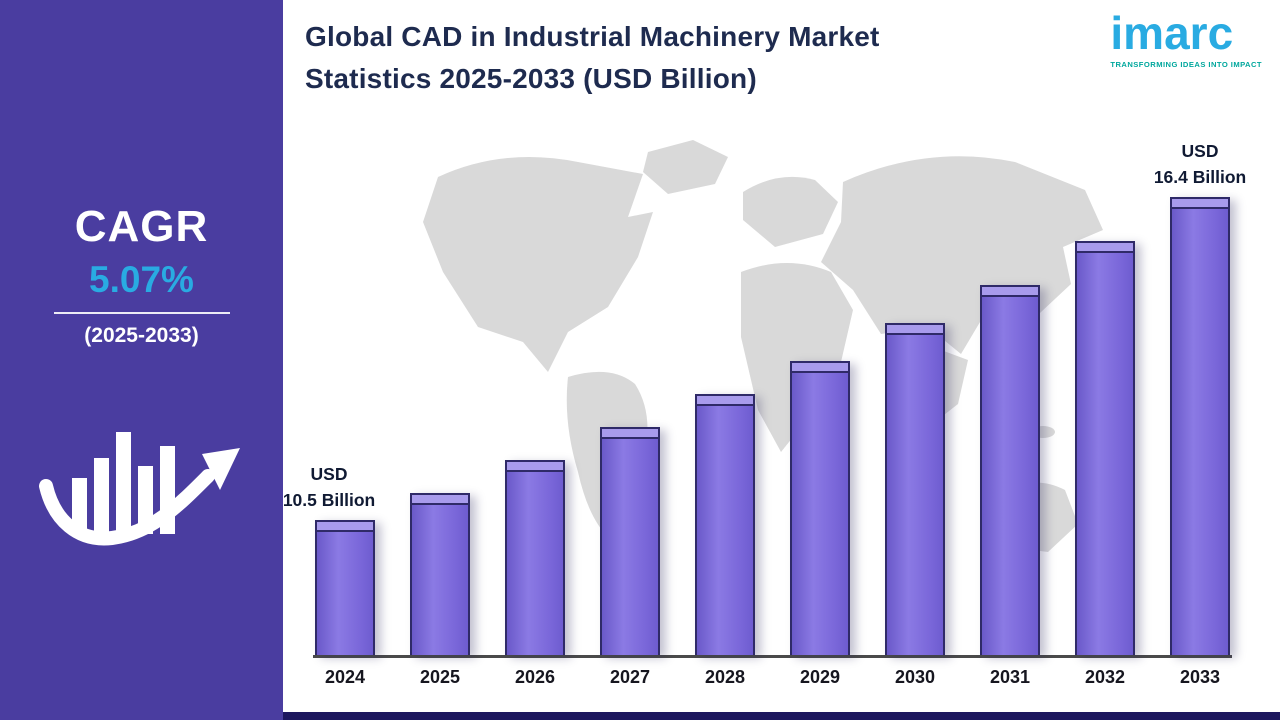  I want to click on bar-2030, so click(915, 489).